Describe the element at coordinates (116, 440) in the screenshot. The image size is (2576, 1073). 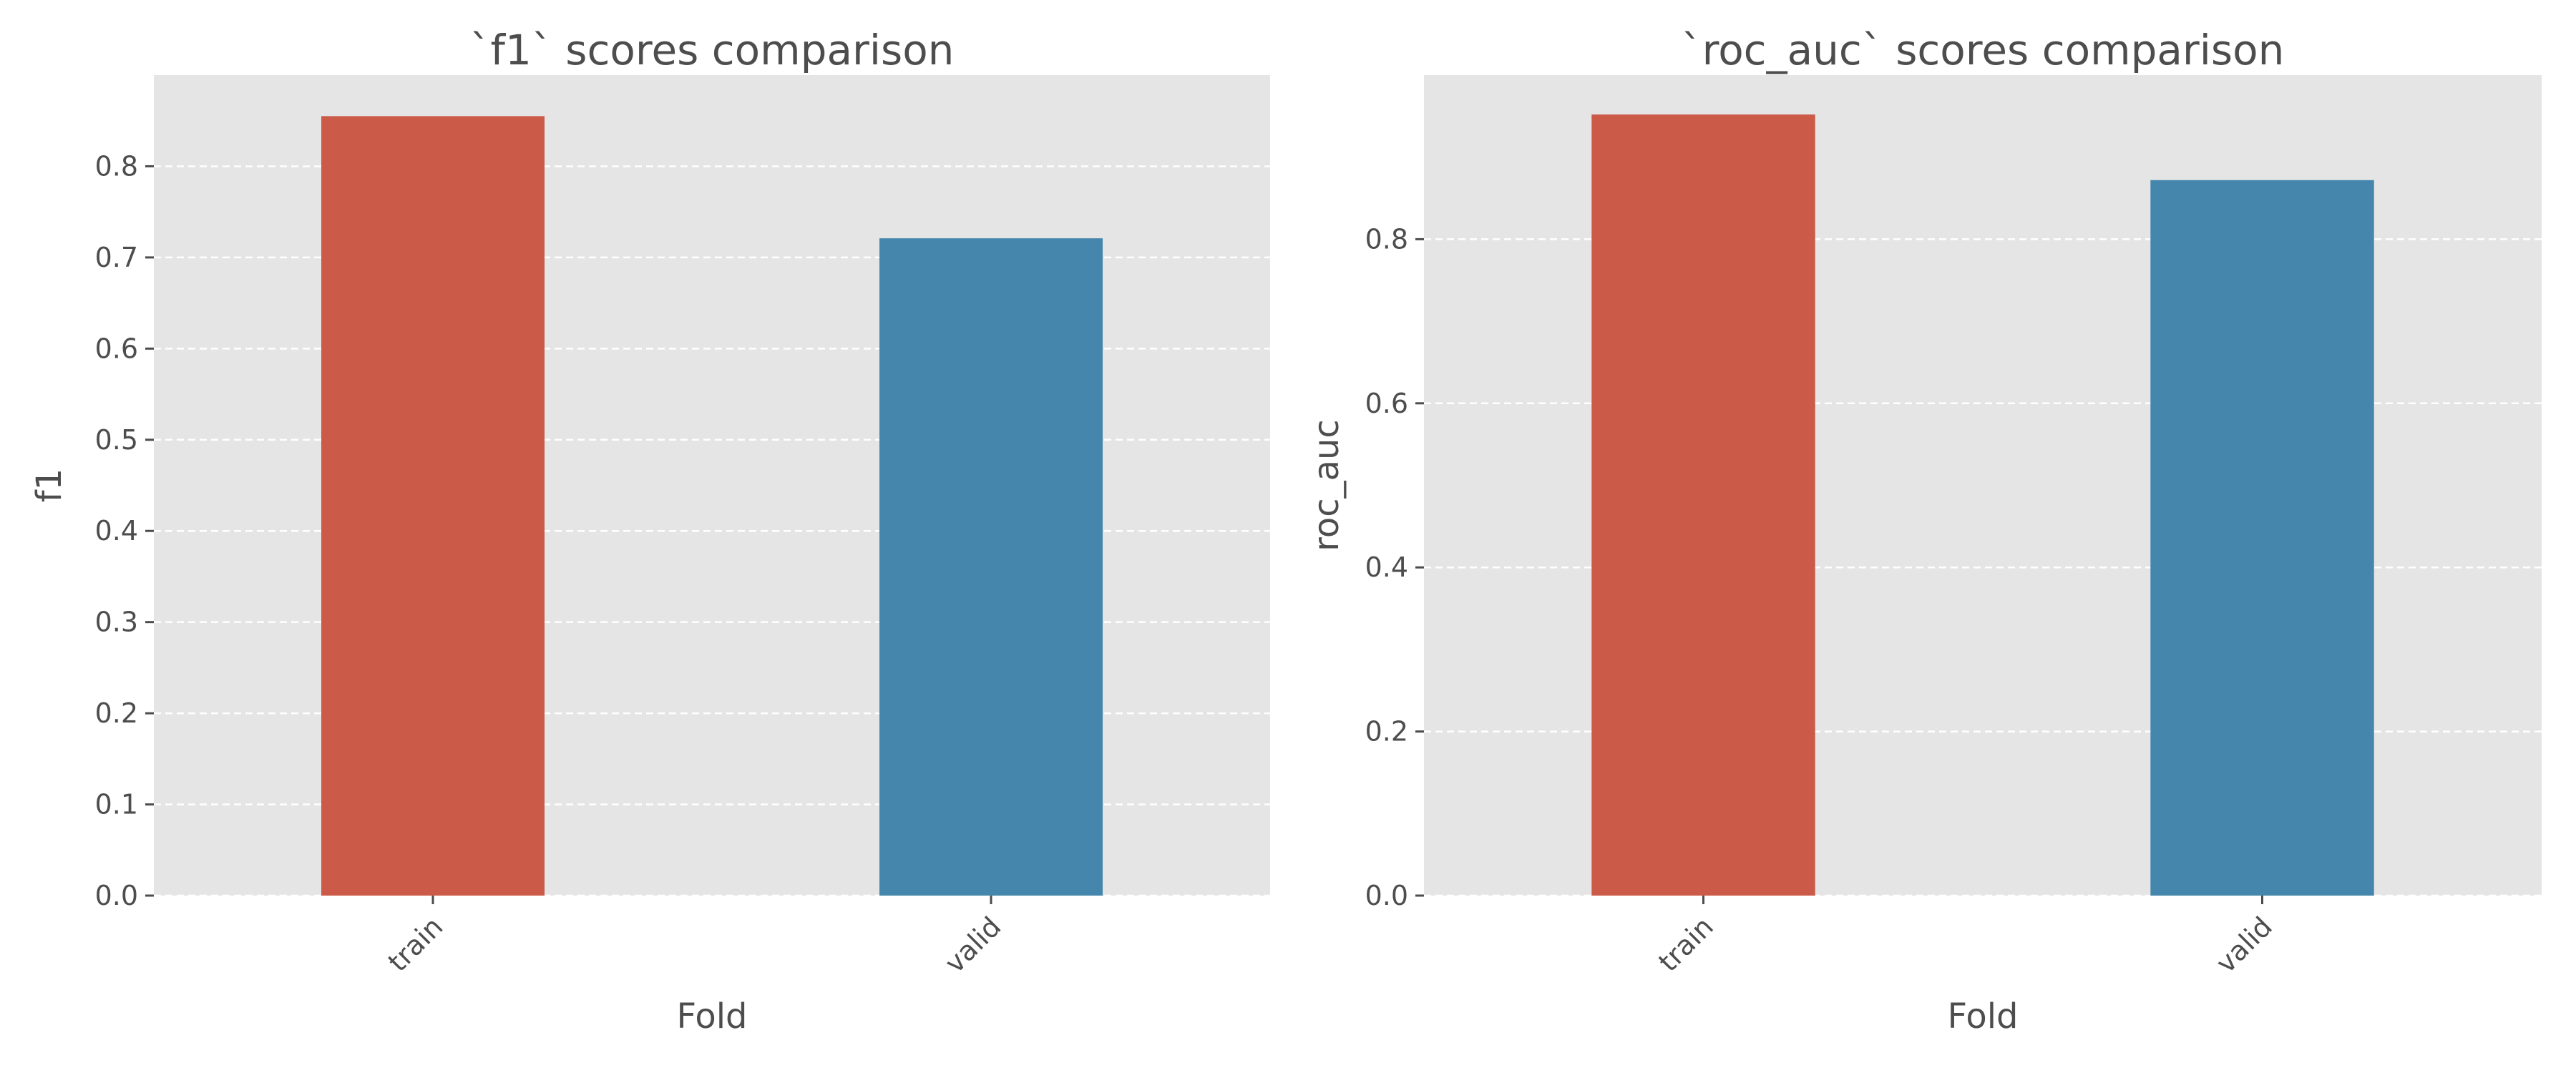
I see `c0-y-tick-label: 0.5` at that location.